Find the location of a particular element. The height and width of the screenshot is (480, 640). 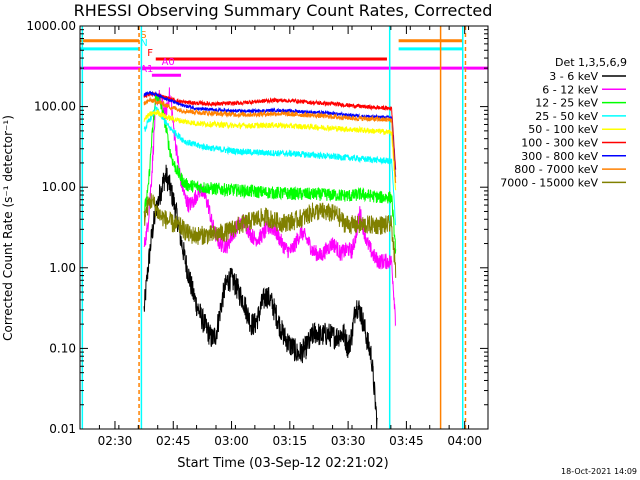

y-axis-label: Corrected Count Rate (s⁻¹ detector⁻¹) is located at coordinates (8, 228).